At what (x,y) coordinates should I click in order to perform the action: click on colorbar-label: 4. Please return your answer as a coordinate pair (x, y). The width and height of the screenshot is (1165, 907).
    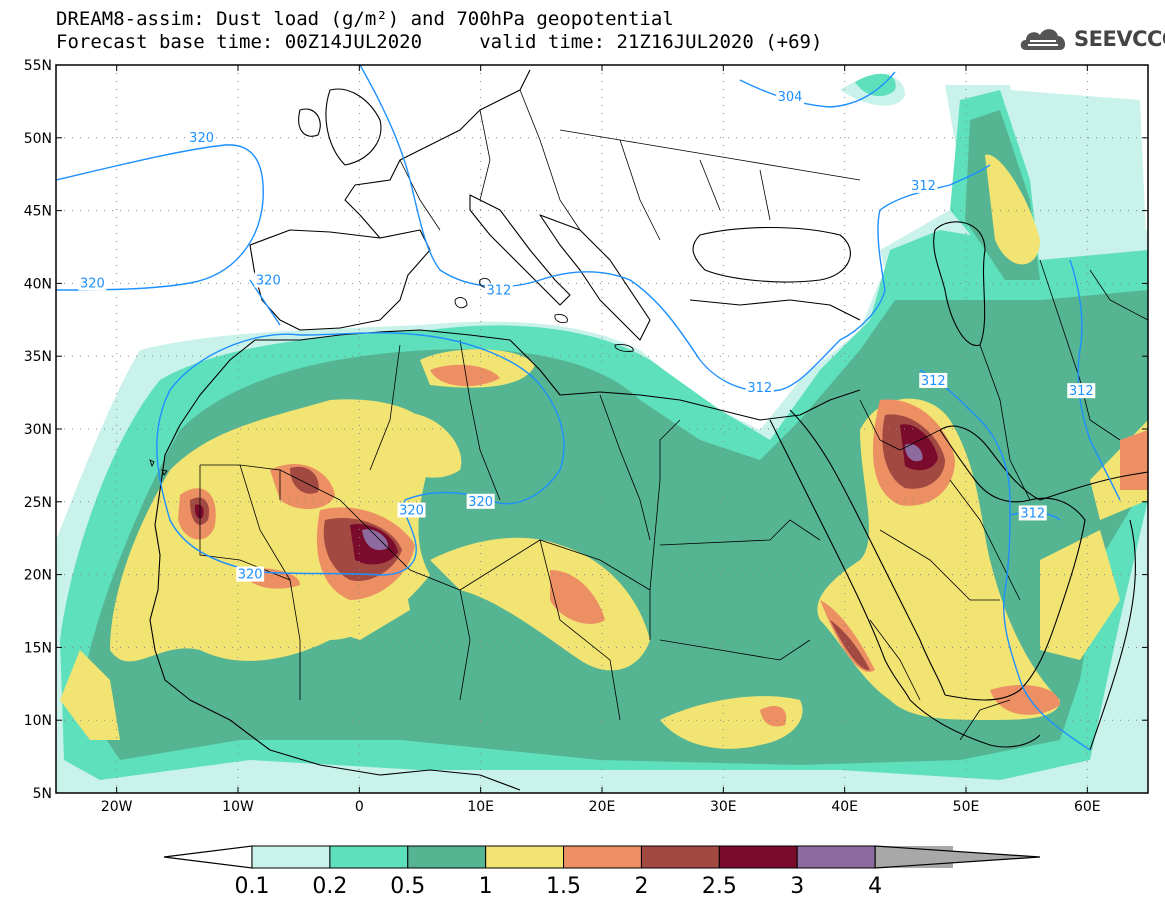
    Looking at the image, I should click on (875, 886).